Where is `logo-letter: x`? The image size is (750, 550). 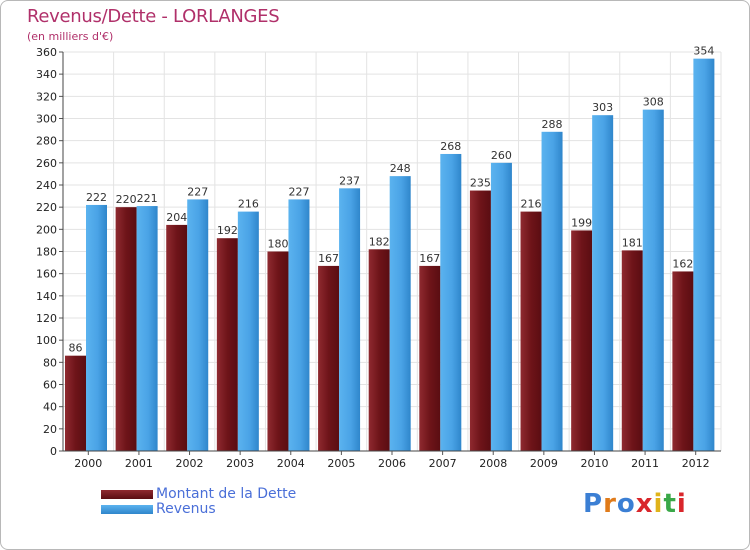
logo-letter: x is located at coordinates (644, 504).